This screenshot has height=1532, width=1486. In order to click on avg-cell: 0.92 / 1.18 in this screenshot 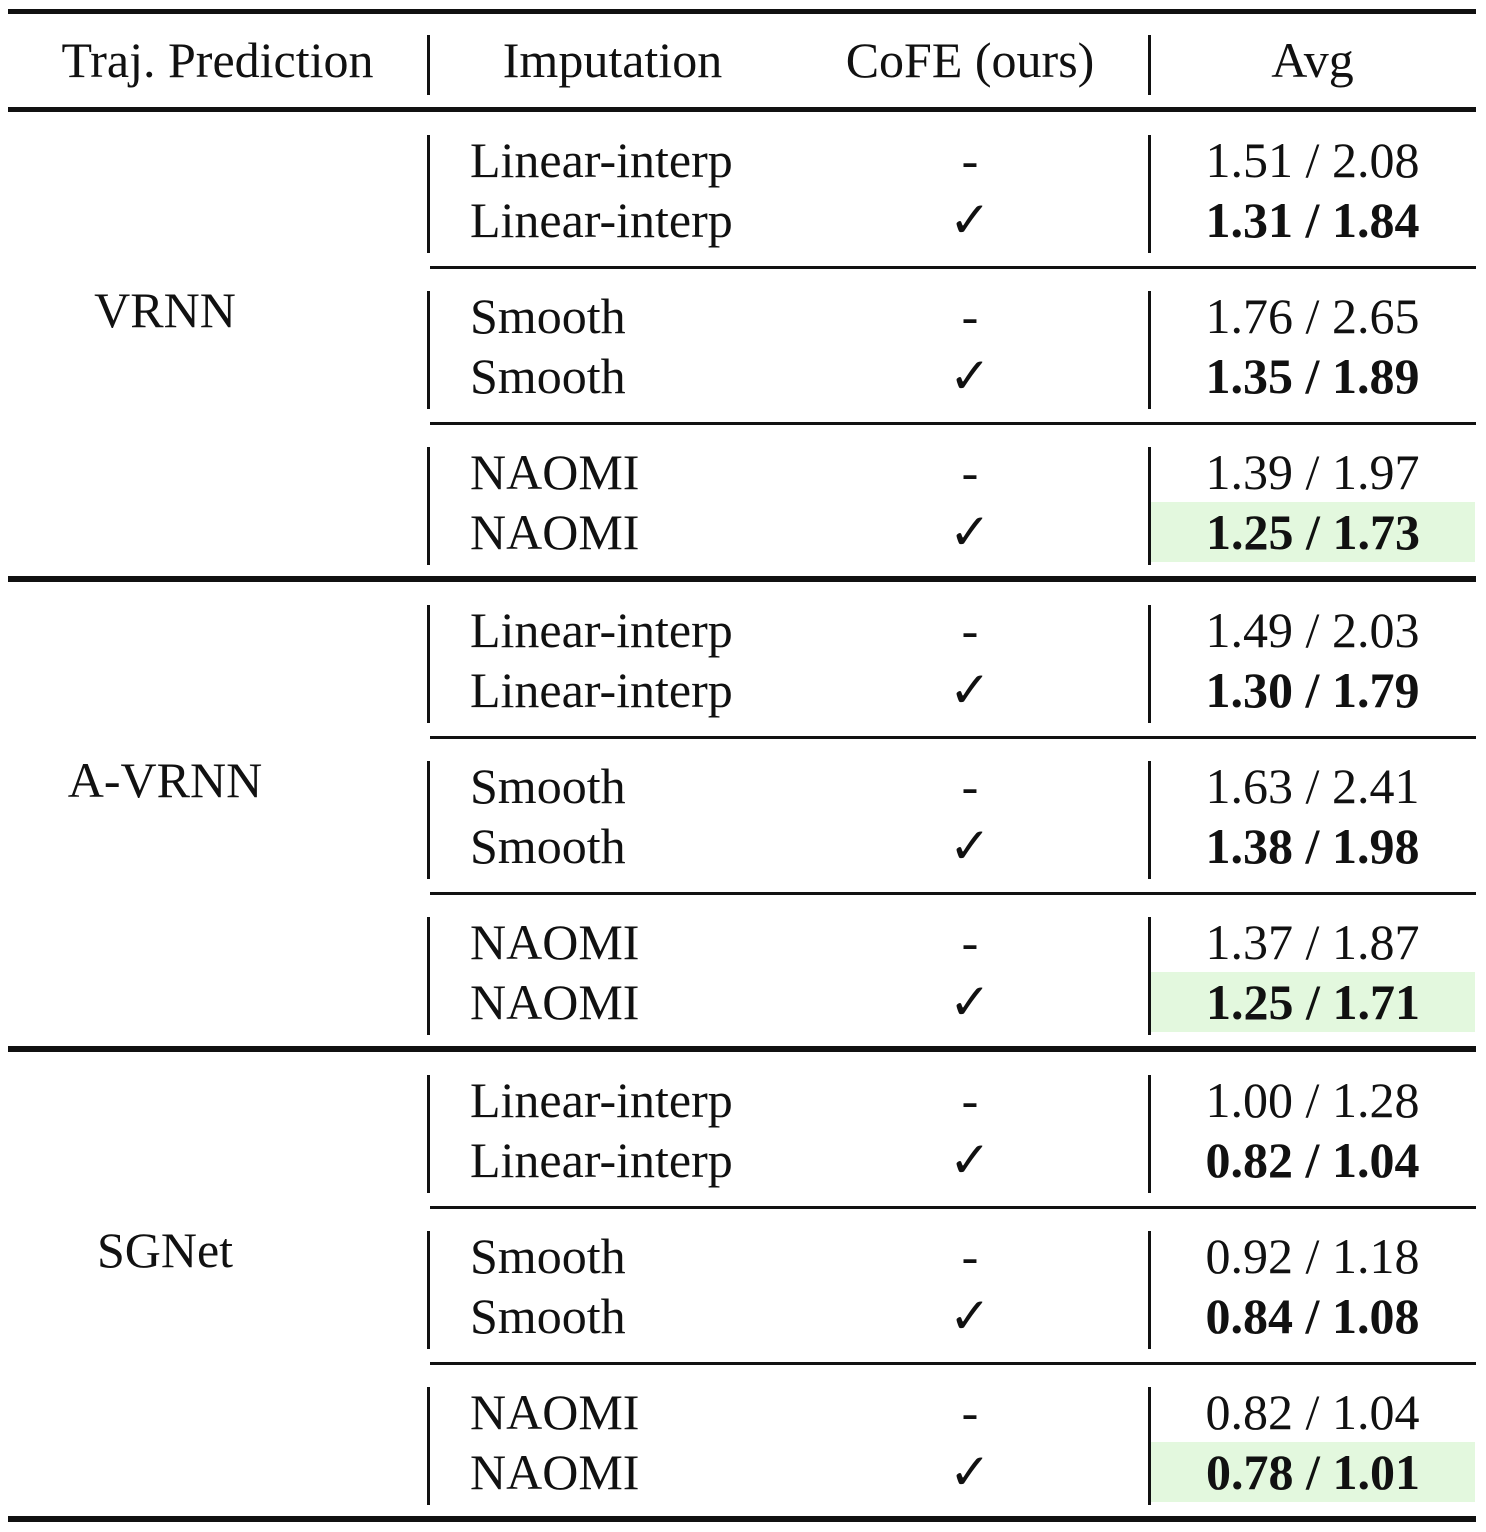, I will do `click(1312, 1256)`.